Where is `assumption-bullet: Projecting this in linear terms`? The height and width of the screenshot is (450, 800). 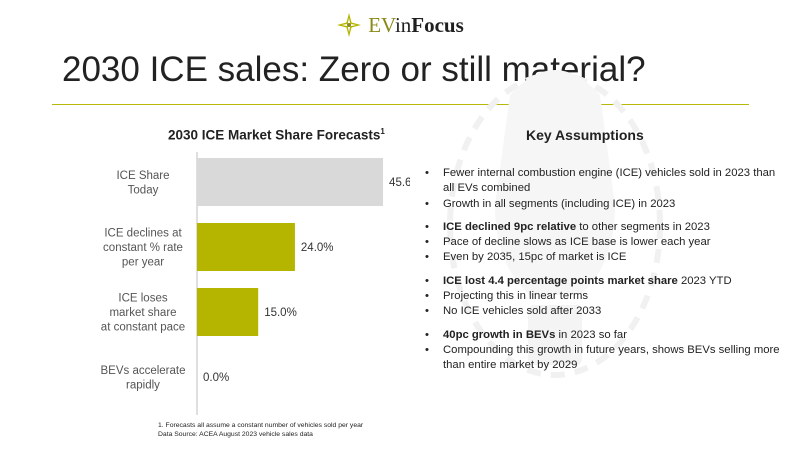
assumption-bullet: Projecting this in linear terms is located at coordinates (605, 297).